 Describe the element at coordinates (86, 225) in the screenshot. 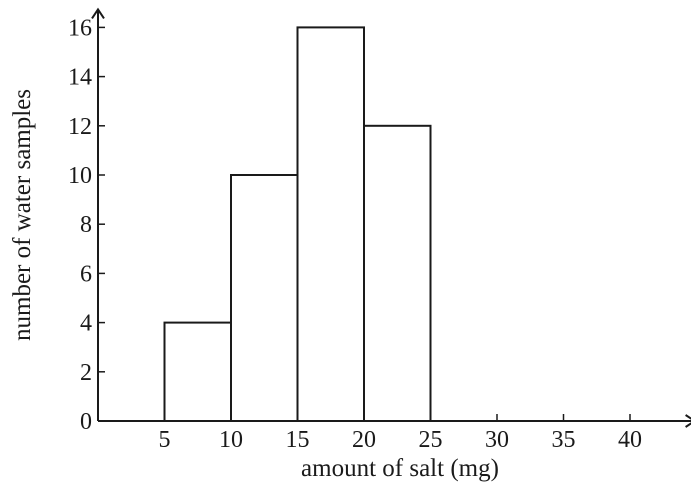

I see `y-tick-label-8: 8` at that location.